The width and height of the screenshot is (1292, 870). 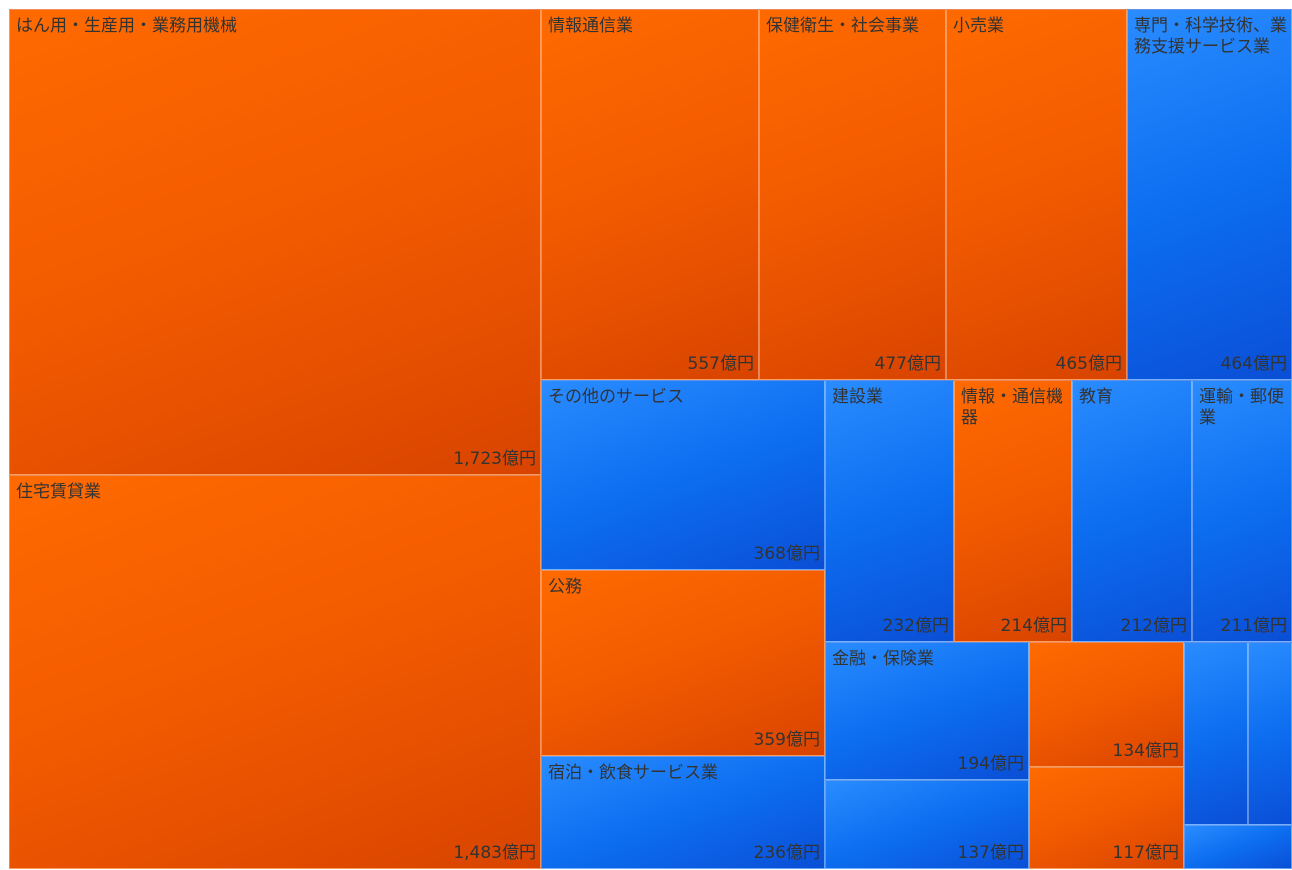 I want to click on treemap-tile: その他のサービス 368億円, so click(x=683, y=475).